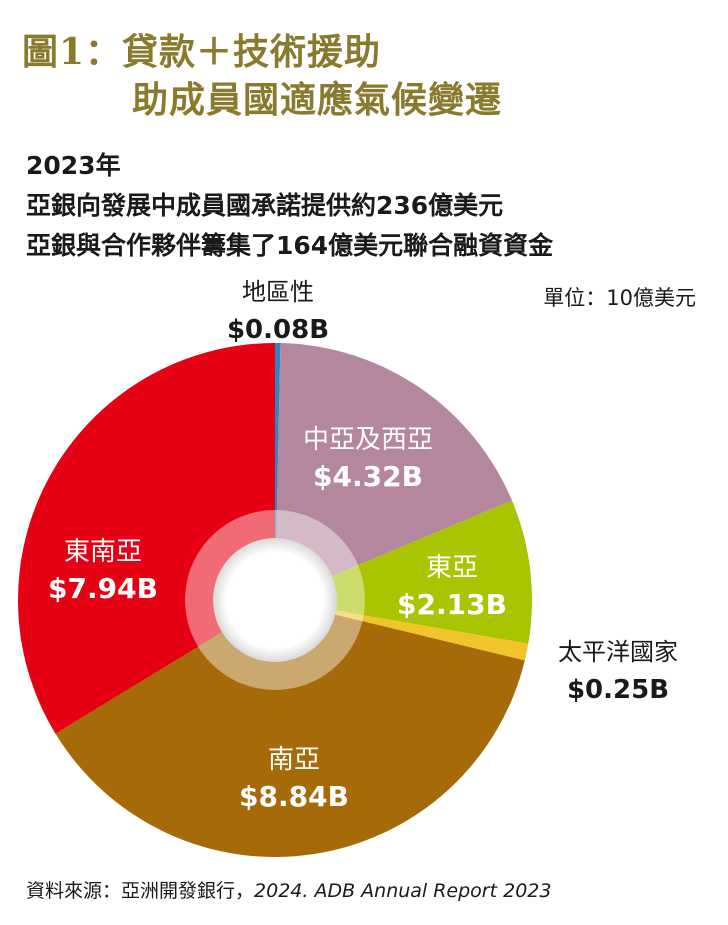  Describe the element at coordinates (294, 796) in the screenshot. I see `slice-value-label: $8.84B` at that location.